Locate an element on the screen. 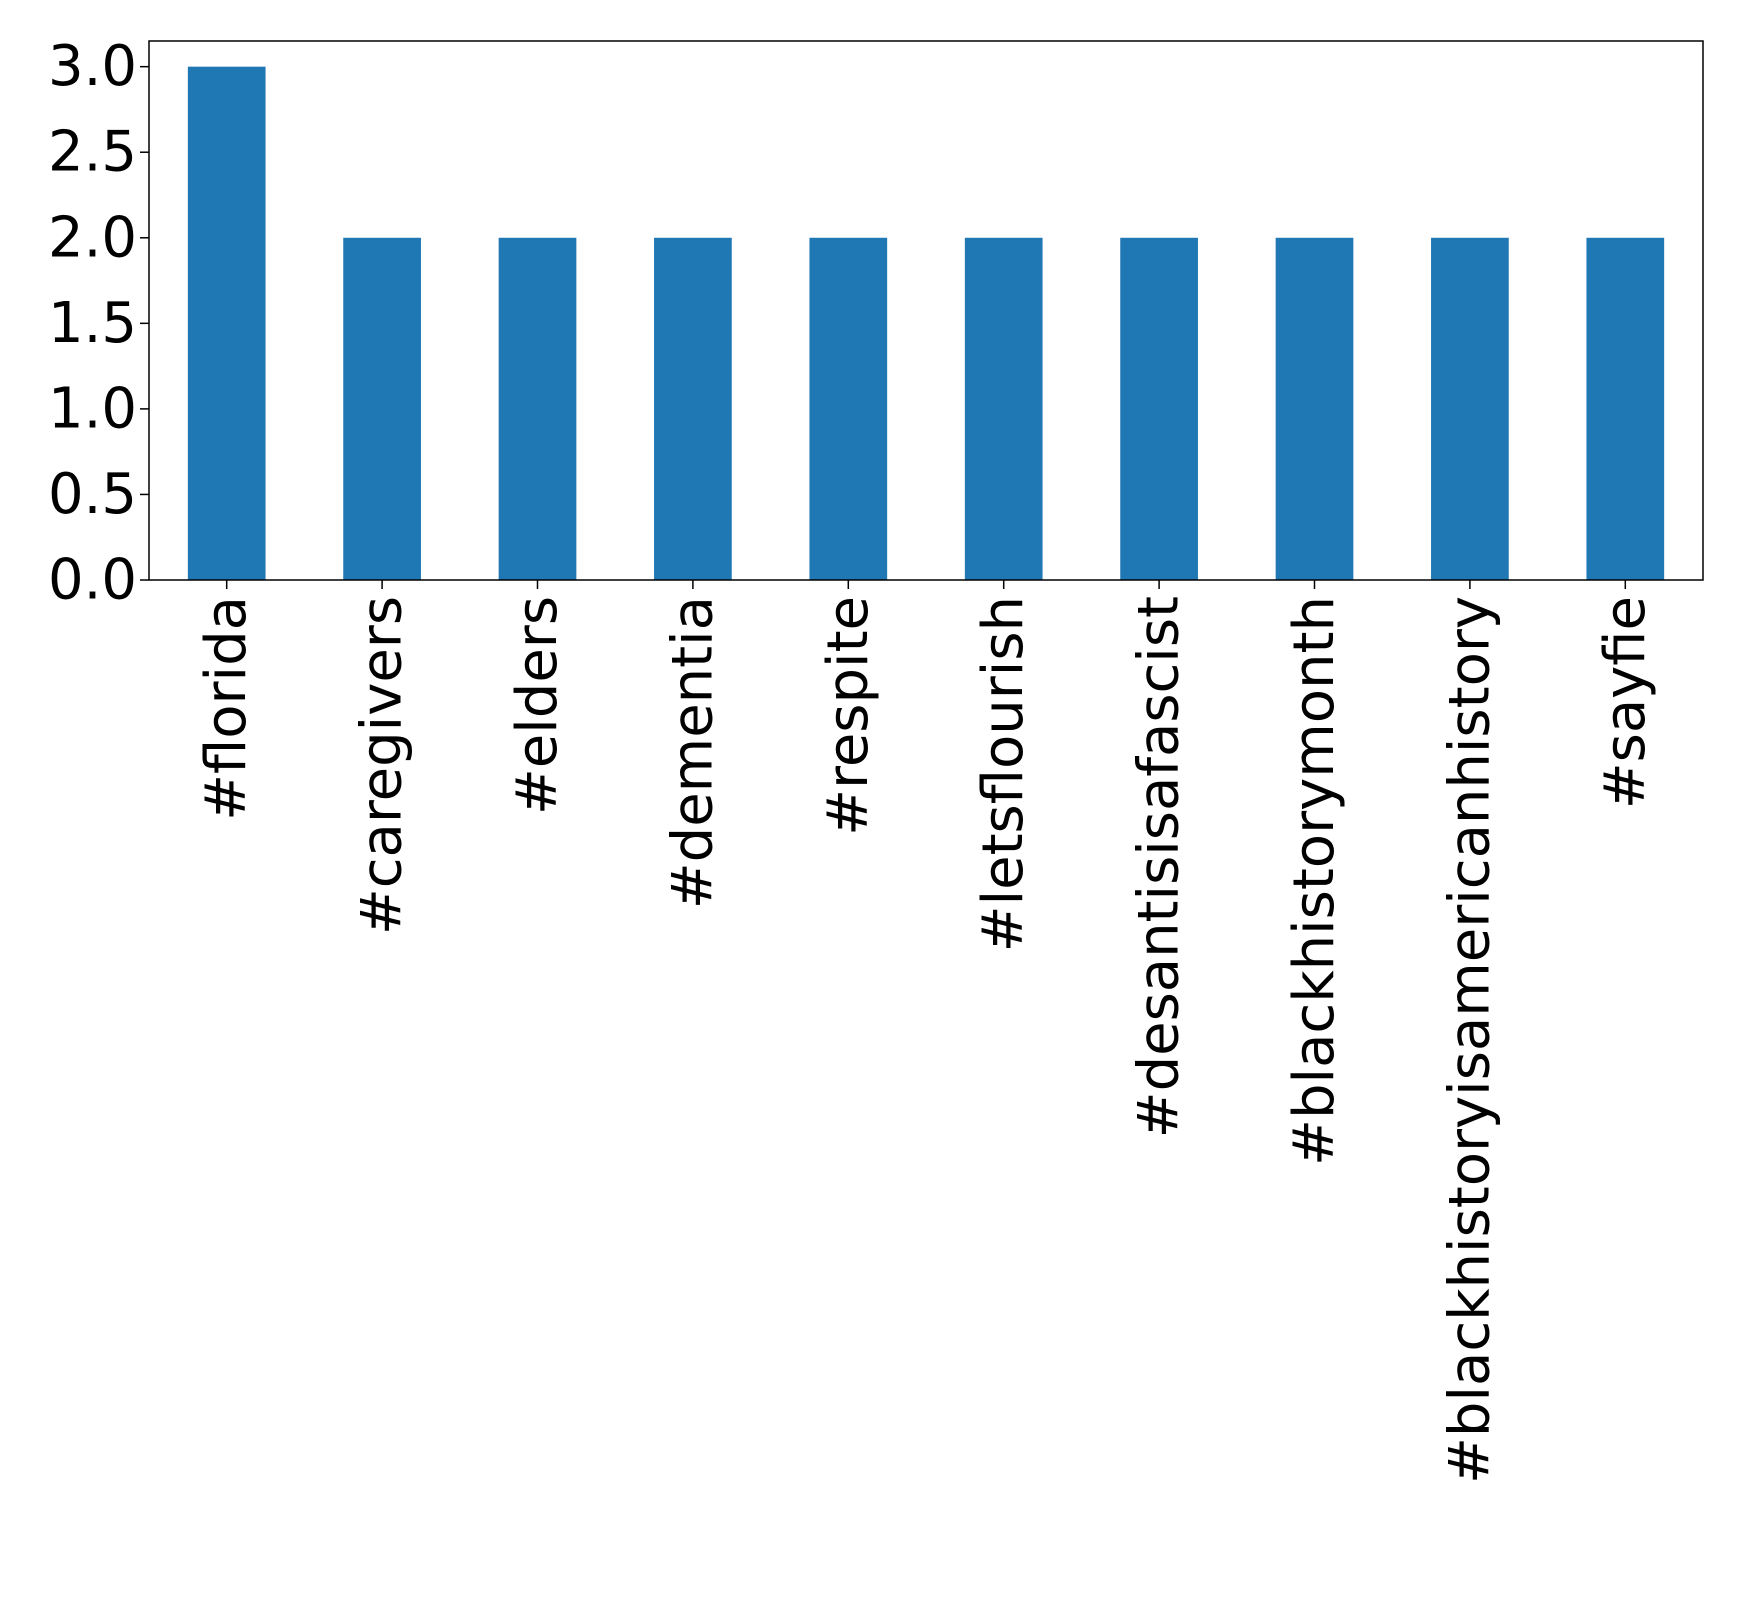 The image size is (1739, 1624). y-tick-label: 2.5 is located at coordinates (92, 152).